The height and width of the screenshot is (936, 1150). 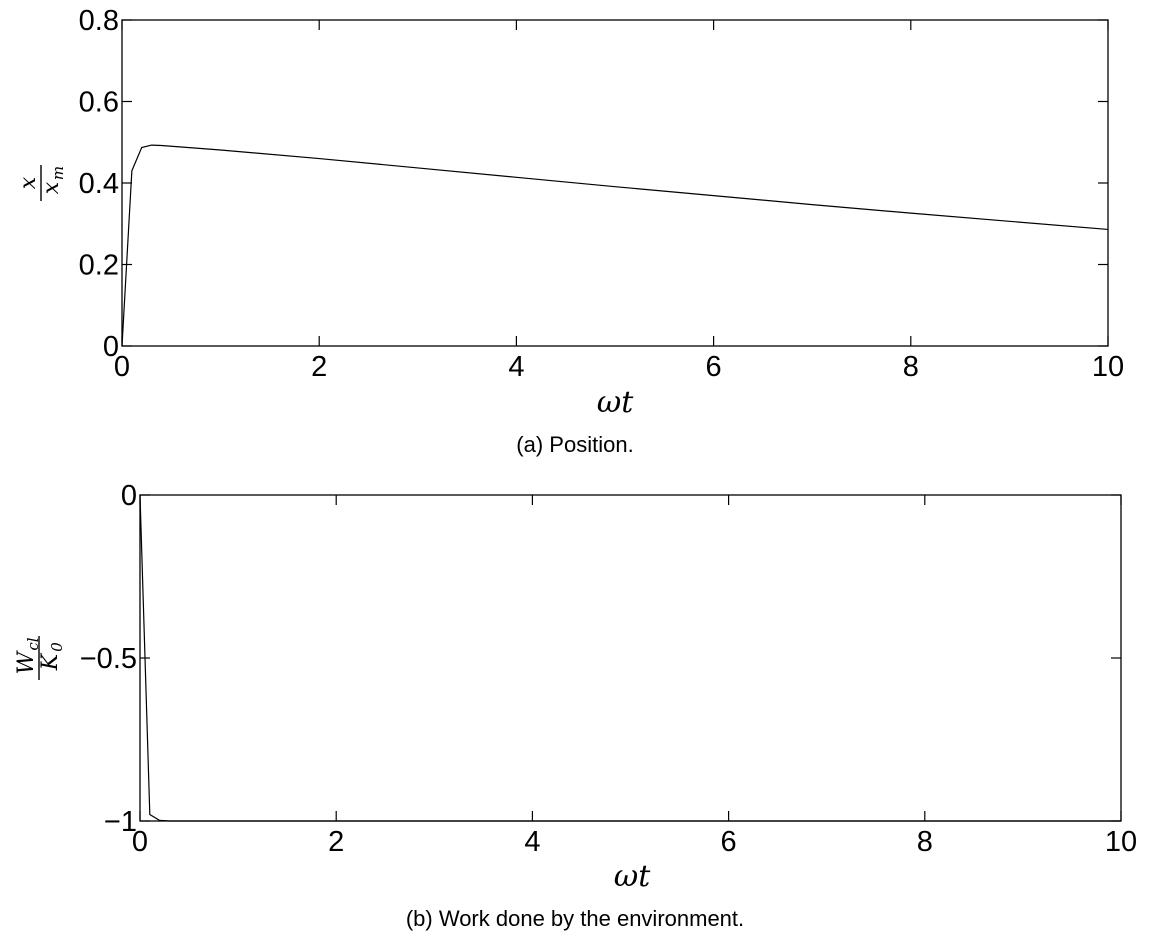 I want to click on y-axis-label-a: x x m, so click(x=41, y=183).